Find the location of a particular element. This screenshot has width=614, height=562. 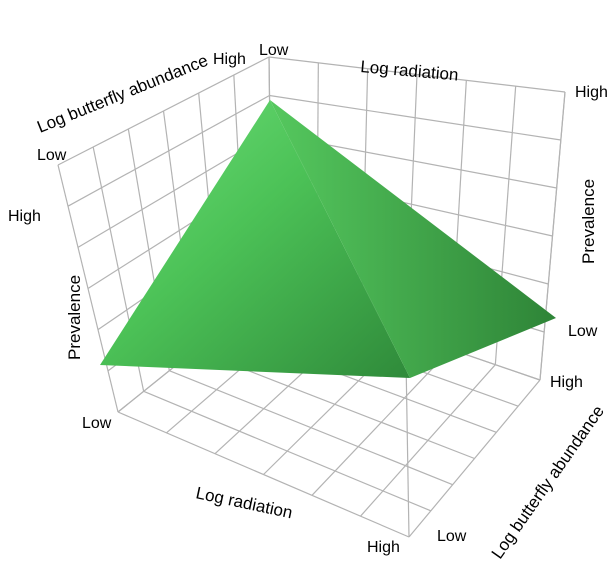

right-wall-edge is located at coordinates (552, 236).